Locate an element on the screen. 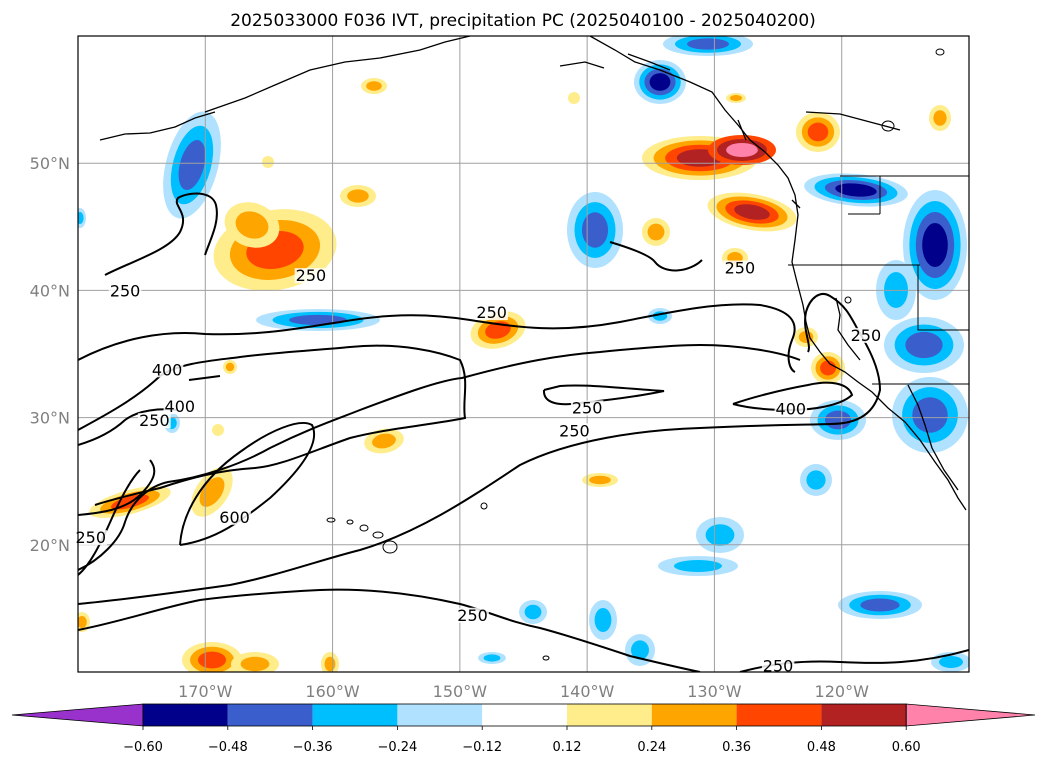 Image resolution: width=1047 pixels, height=765 pixels. lat-tick-label: 30°N is located at coordinates (50, 418).